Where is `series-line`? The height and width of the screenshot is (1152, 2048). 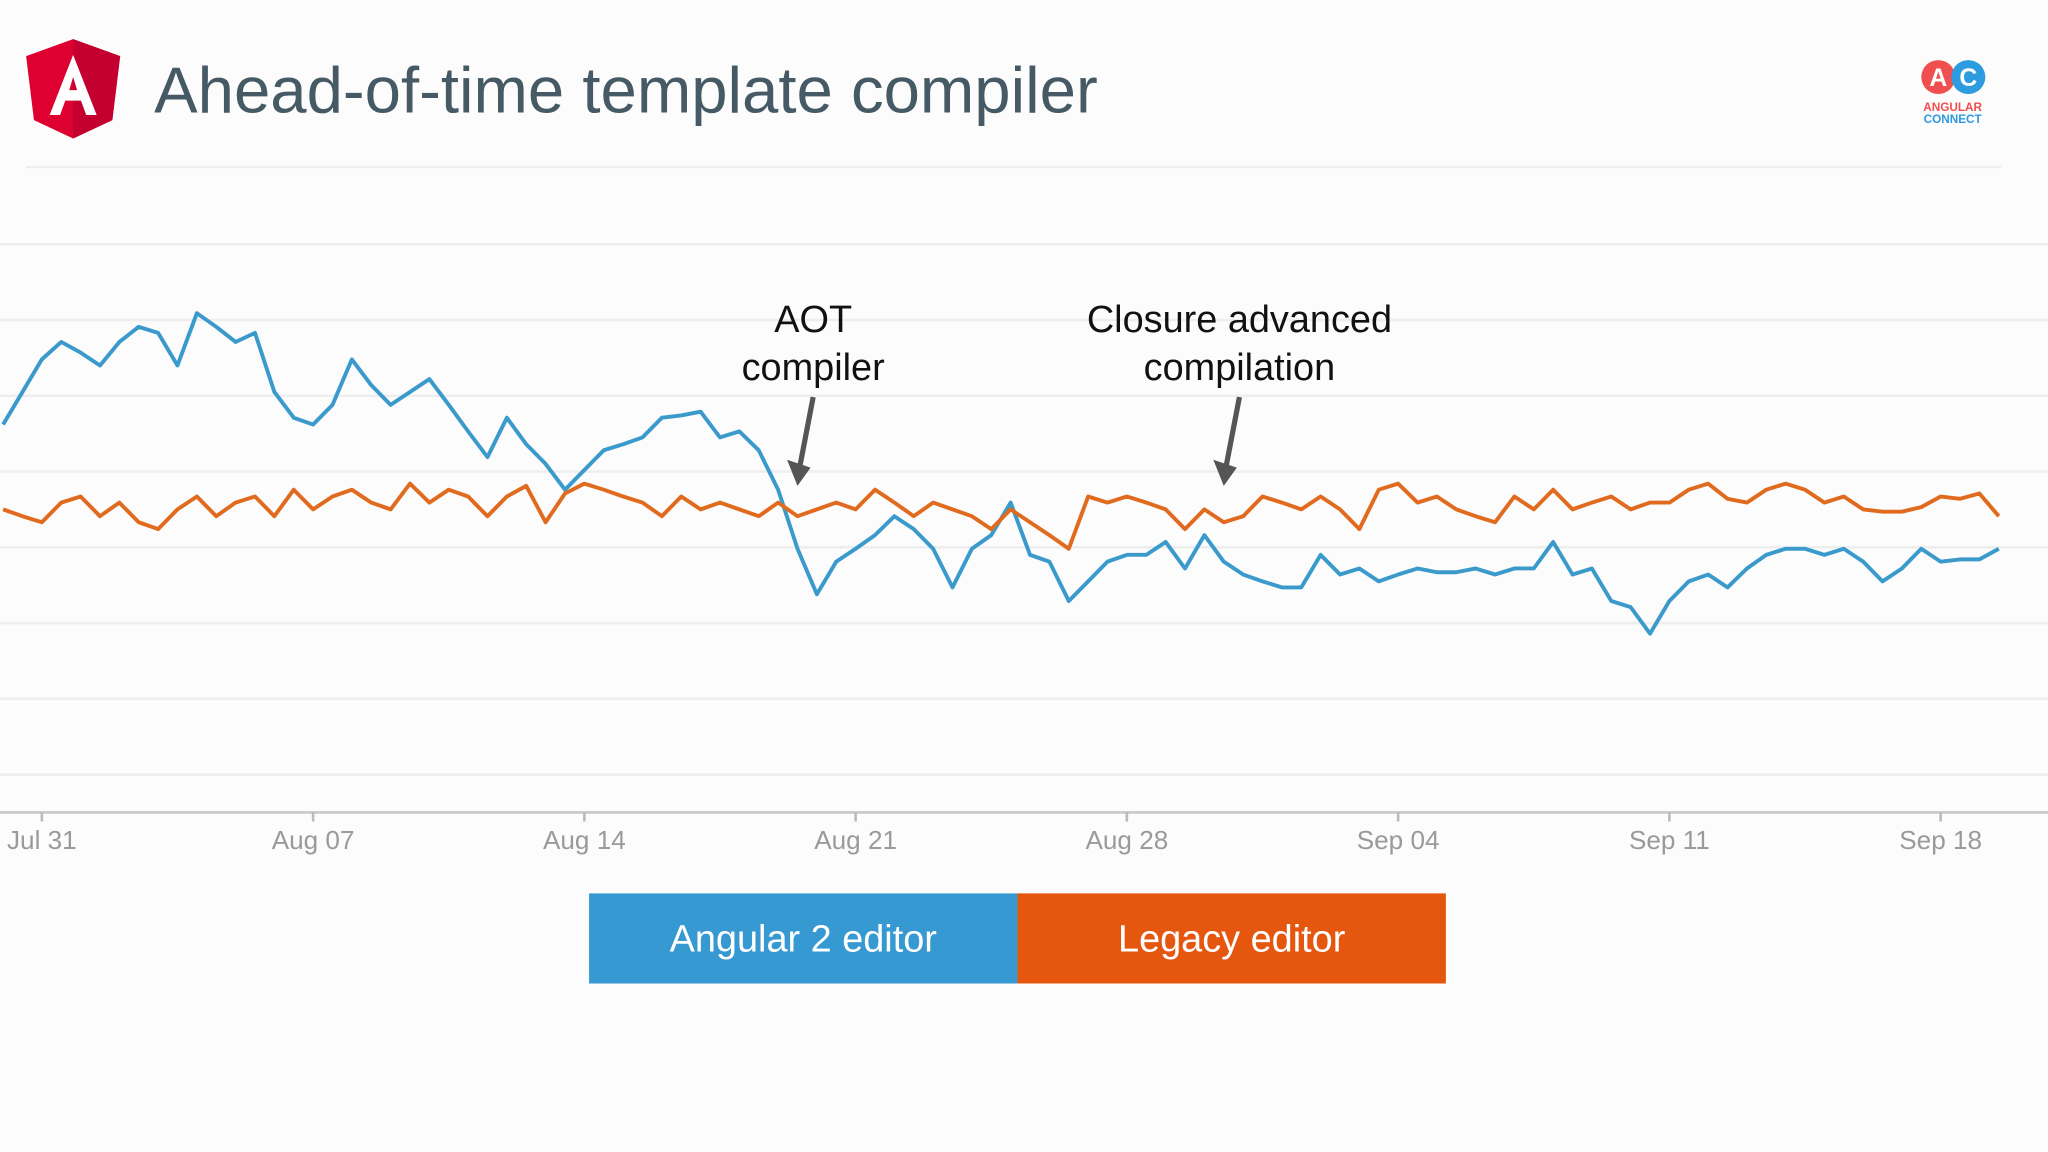 series-line is located at coordinates (1001, 516).